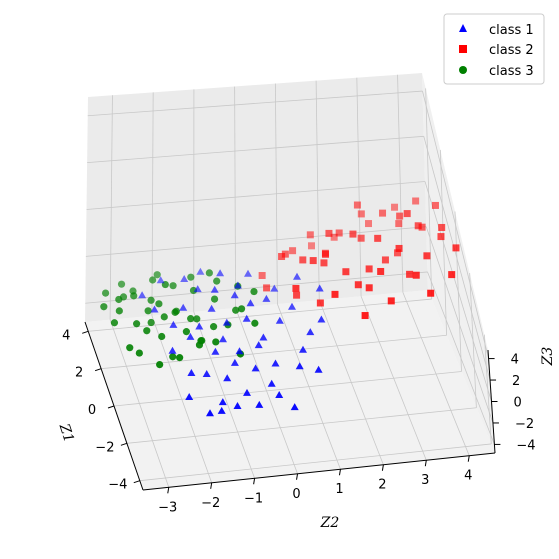  What do you see at coordinates (167, 507) in the screenshot?
I see `y-tick-label: −3` at bounding box center [167, 507].